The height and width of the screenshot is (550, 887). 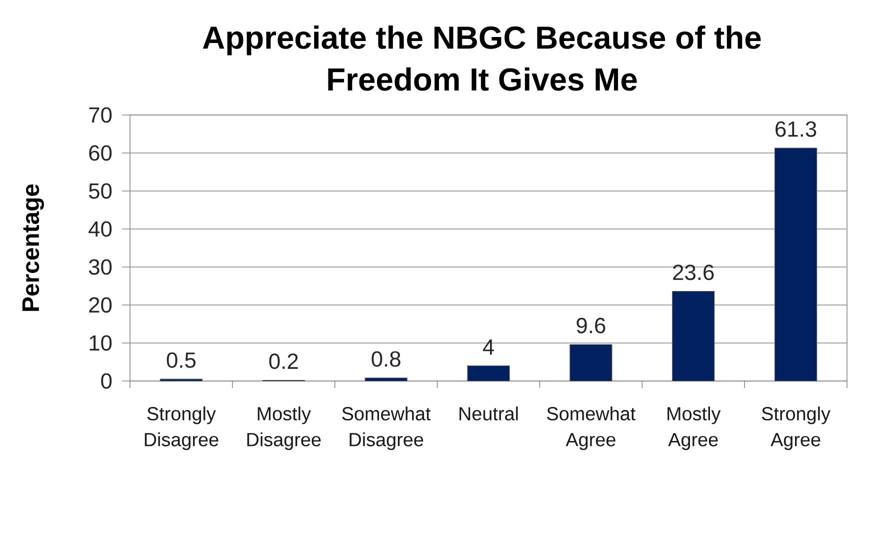 What do you see at coordinates (386, 428) in the screenshot?
I see `x-tick-label: Somewhat Disagree` at bounding box center [386, 428].